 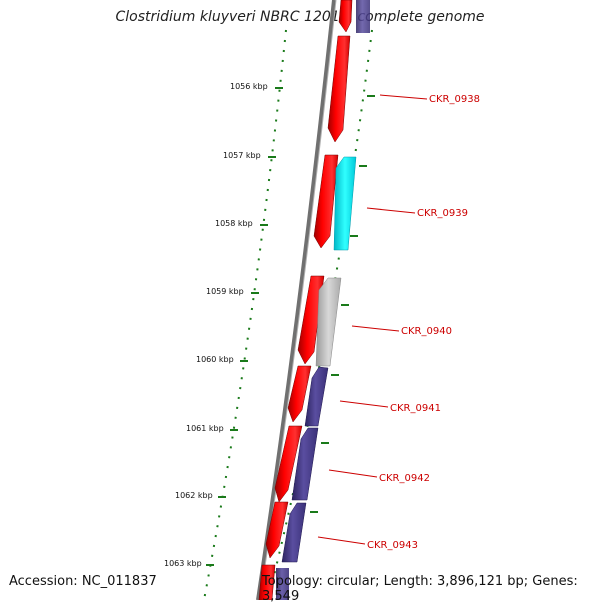 What do you see at coordinates (426, 331) in the screenshot?
I see `gene-label: CKR_0940` at bounding box center [426, 331].